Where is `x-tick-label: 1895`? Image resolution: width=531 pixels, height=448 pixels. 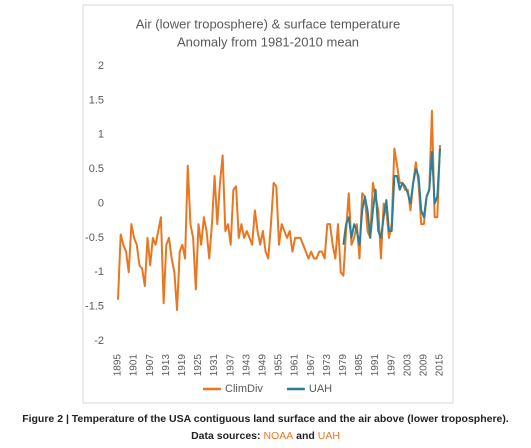 x-tick-label: 1895 is located at coordinates (118, 365).